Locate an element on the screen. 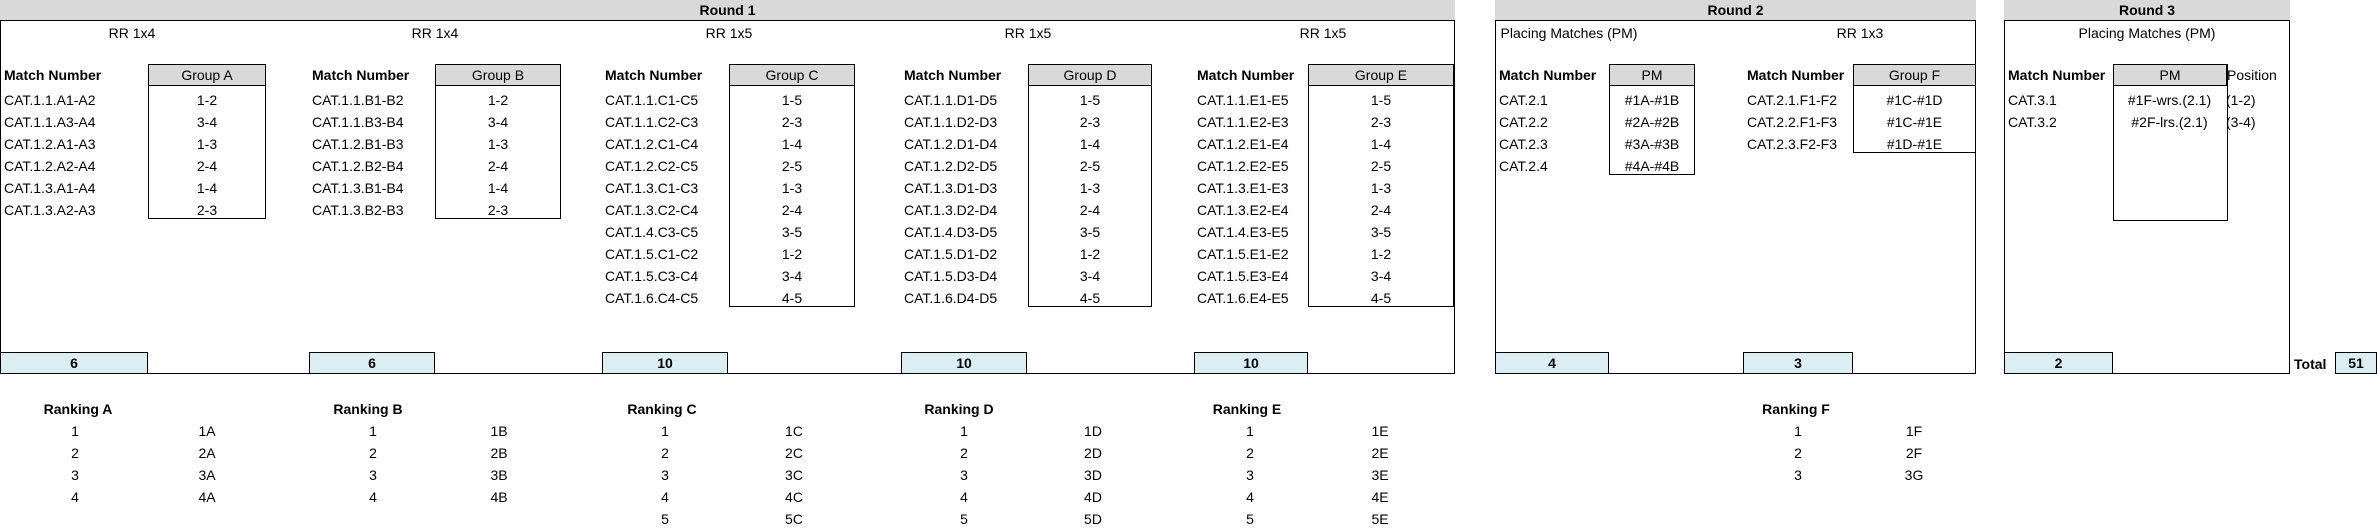  column-divider is located at coordinates (2227, 142).